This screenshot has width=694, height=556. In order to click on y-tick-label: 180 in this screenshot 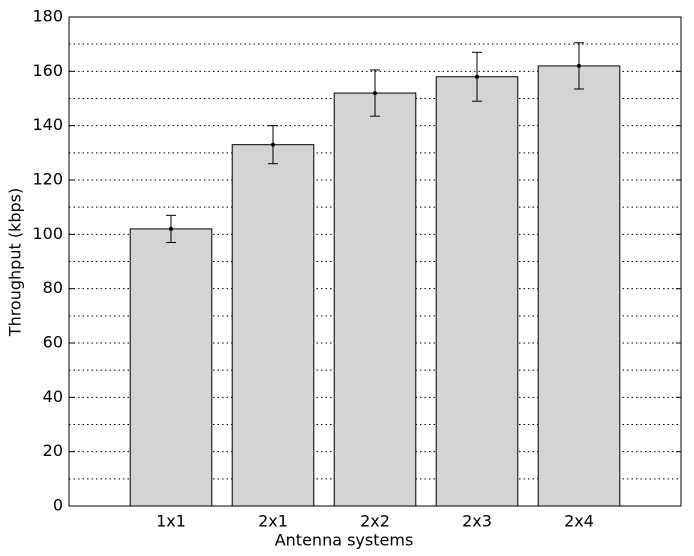, I will do `click(47, 16)`.